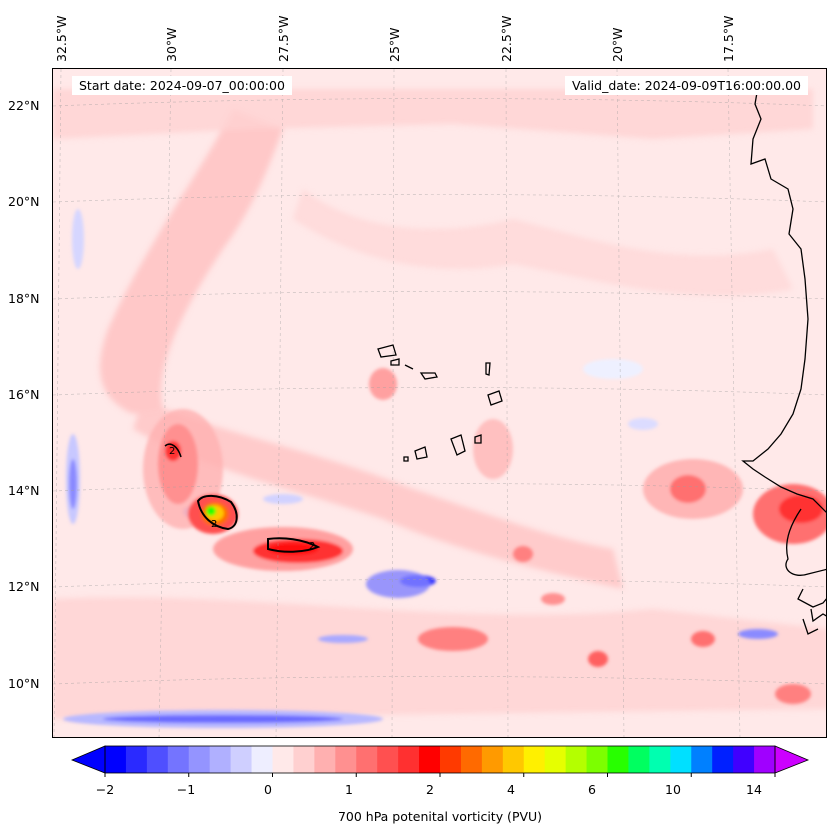 Image resolution: width=837 pixels, height=836 pixels. I want to click on start-date-label: Start date: 2024-09-07_00:00:00, so click(182, 85).